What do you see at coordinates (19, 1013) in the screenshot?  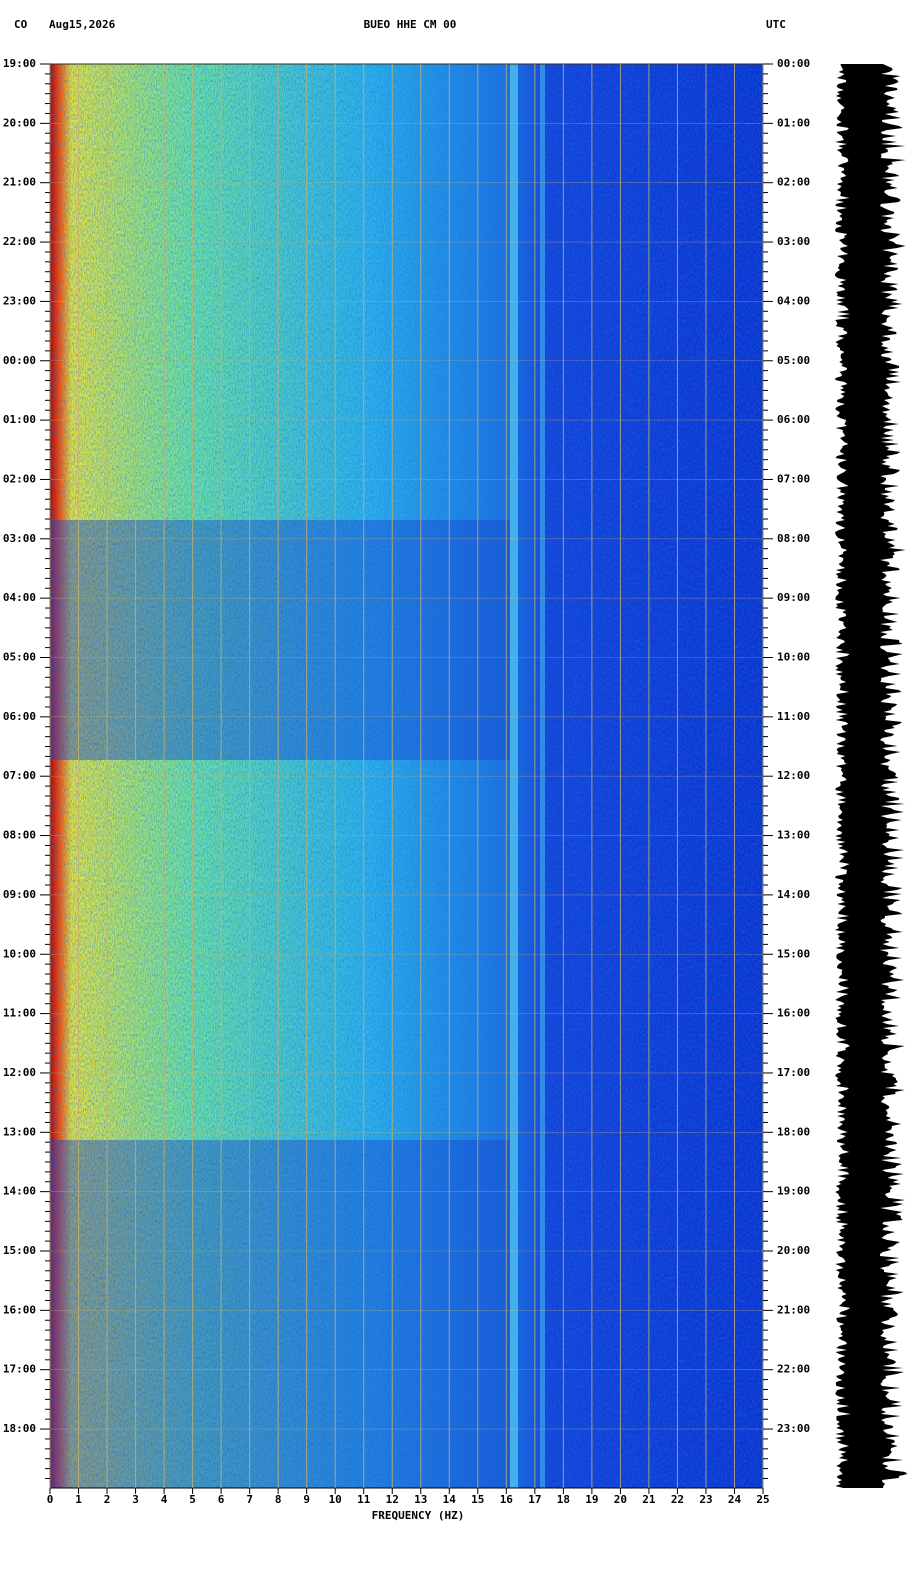 I see `left-time-label: 11:00` at bounding box center [19, 1013].